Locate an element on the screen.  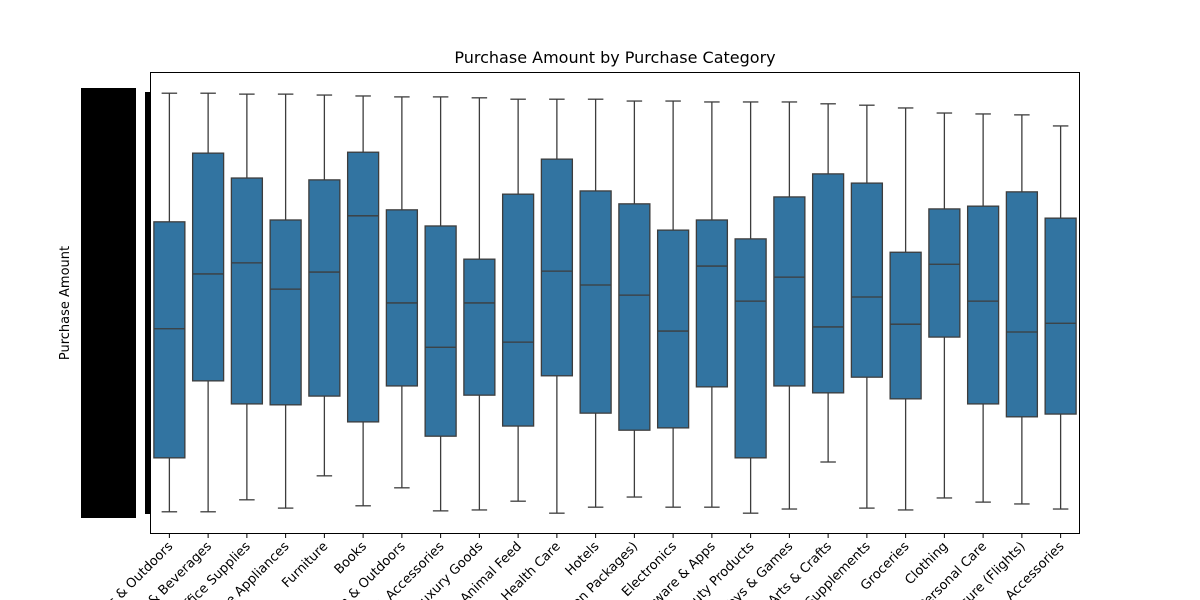
dense-y-ticks is located at coordinates (148, 303).